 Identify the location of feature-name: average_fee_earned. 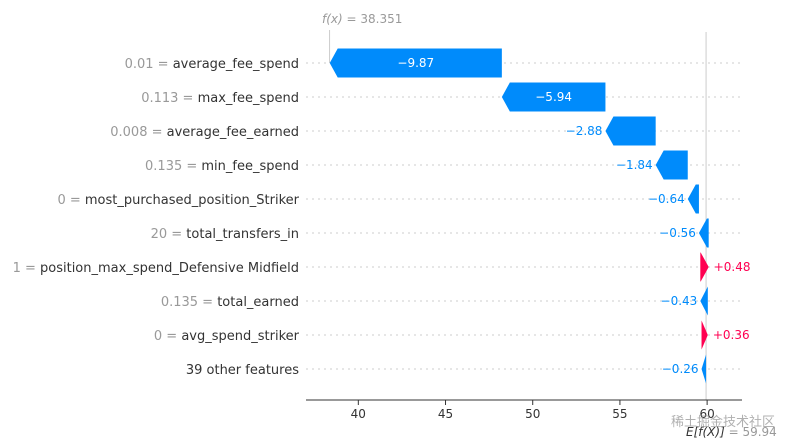
(233, 132).